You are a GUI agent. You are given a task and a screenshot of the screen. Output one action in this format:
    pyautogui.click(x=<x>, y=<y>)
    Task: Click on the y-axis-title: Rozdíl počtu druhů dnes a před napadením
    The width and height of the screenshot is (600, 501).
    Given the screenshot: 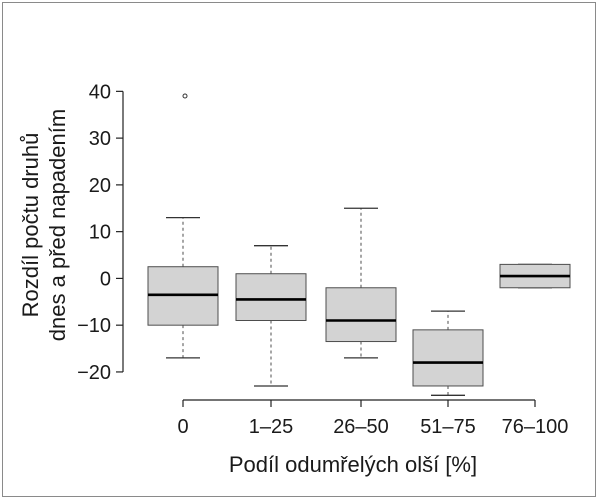 What is the action you would take?
    pyautogui.click(x=44, y=225)
    